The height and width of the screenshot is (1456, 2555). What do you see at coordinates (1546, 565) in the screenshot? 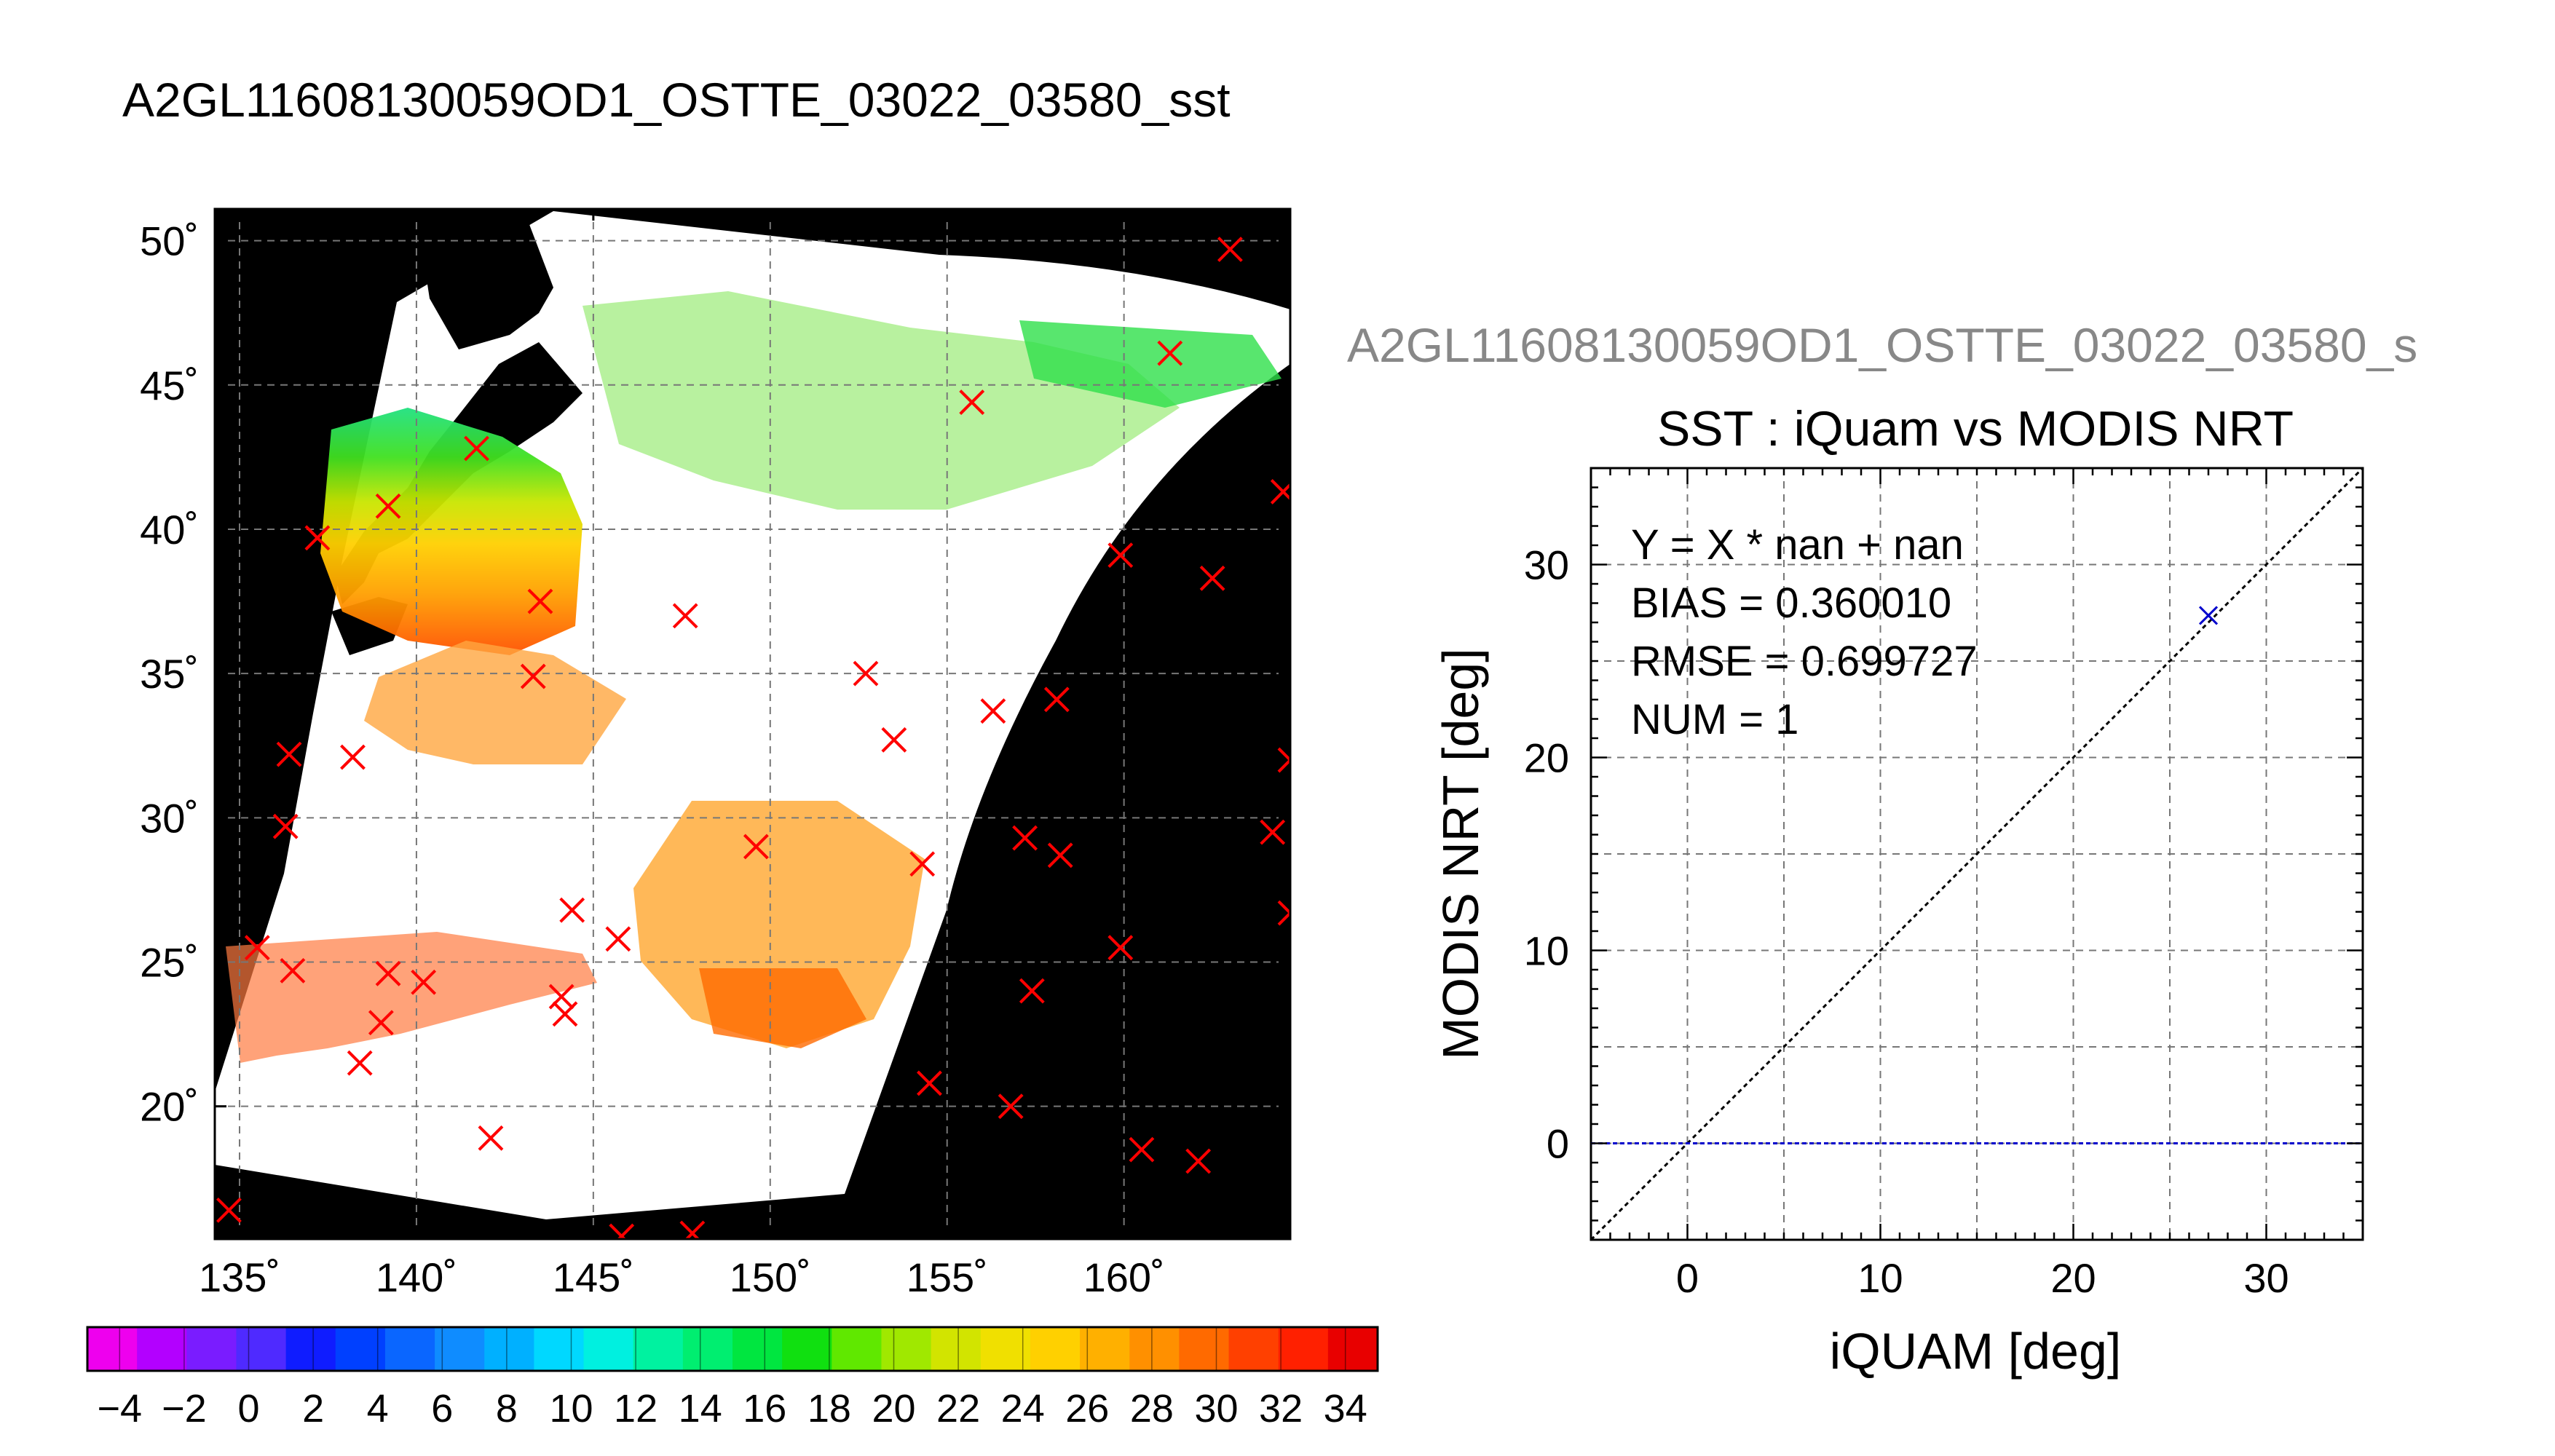
I see `scatter-y-tick-label: 30` at bounding box center [1546, 565].